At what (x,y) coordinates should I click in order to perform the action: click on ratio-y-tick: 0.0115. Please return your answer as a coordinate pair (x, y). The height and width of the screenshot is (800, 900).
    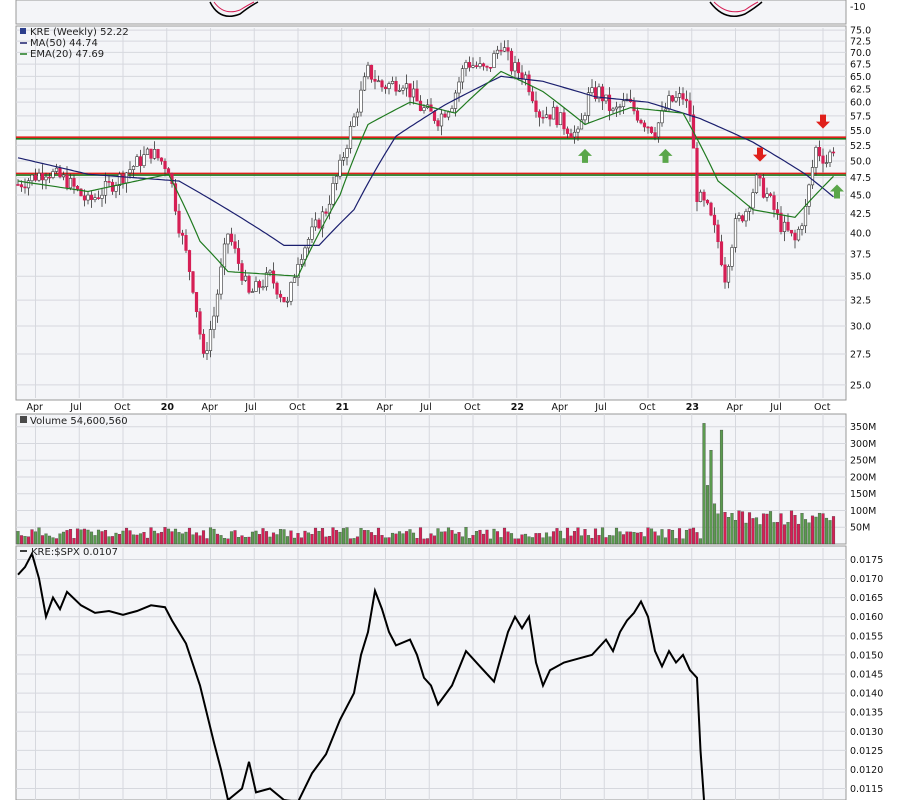
    Looking at the image, I should click on (866, 789).